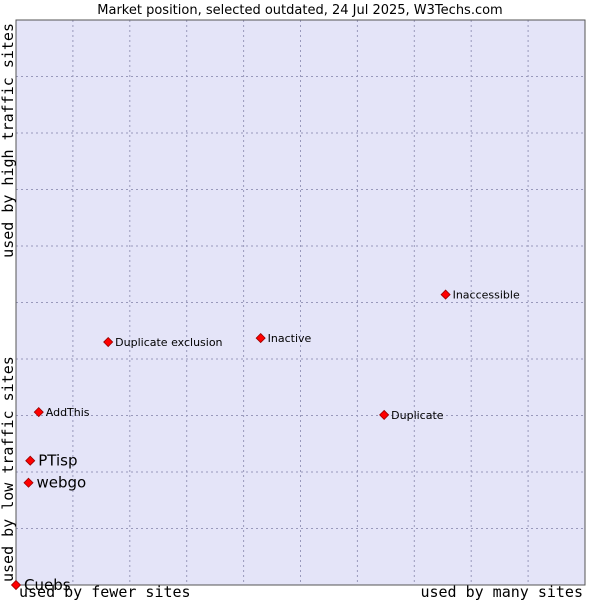 The height and width of the screenshot is (600, 600). Describe the element at coordinates (8, 140) in the screenshot. I see `y-axis-label-top: used by high traffic sites` at that location.